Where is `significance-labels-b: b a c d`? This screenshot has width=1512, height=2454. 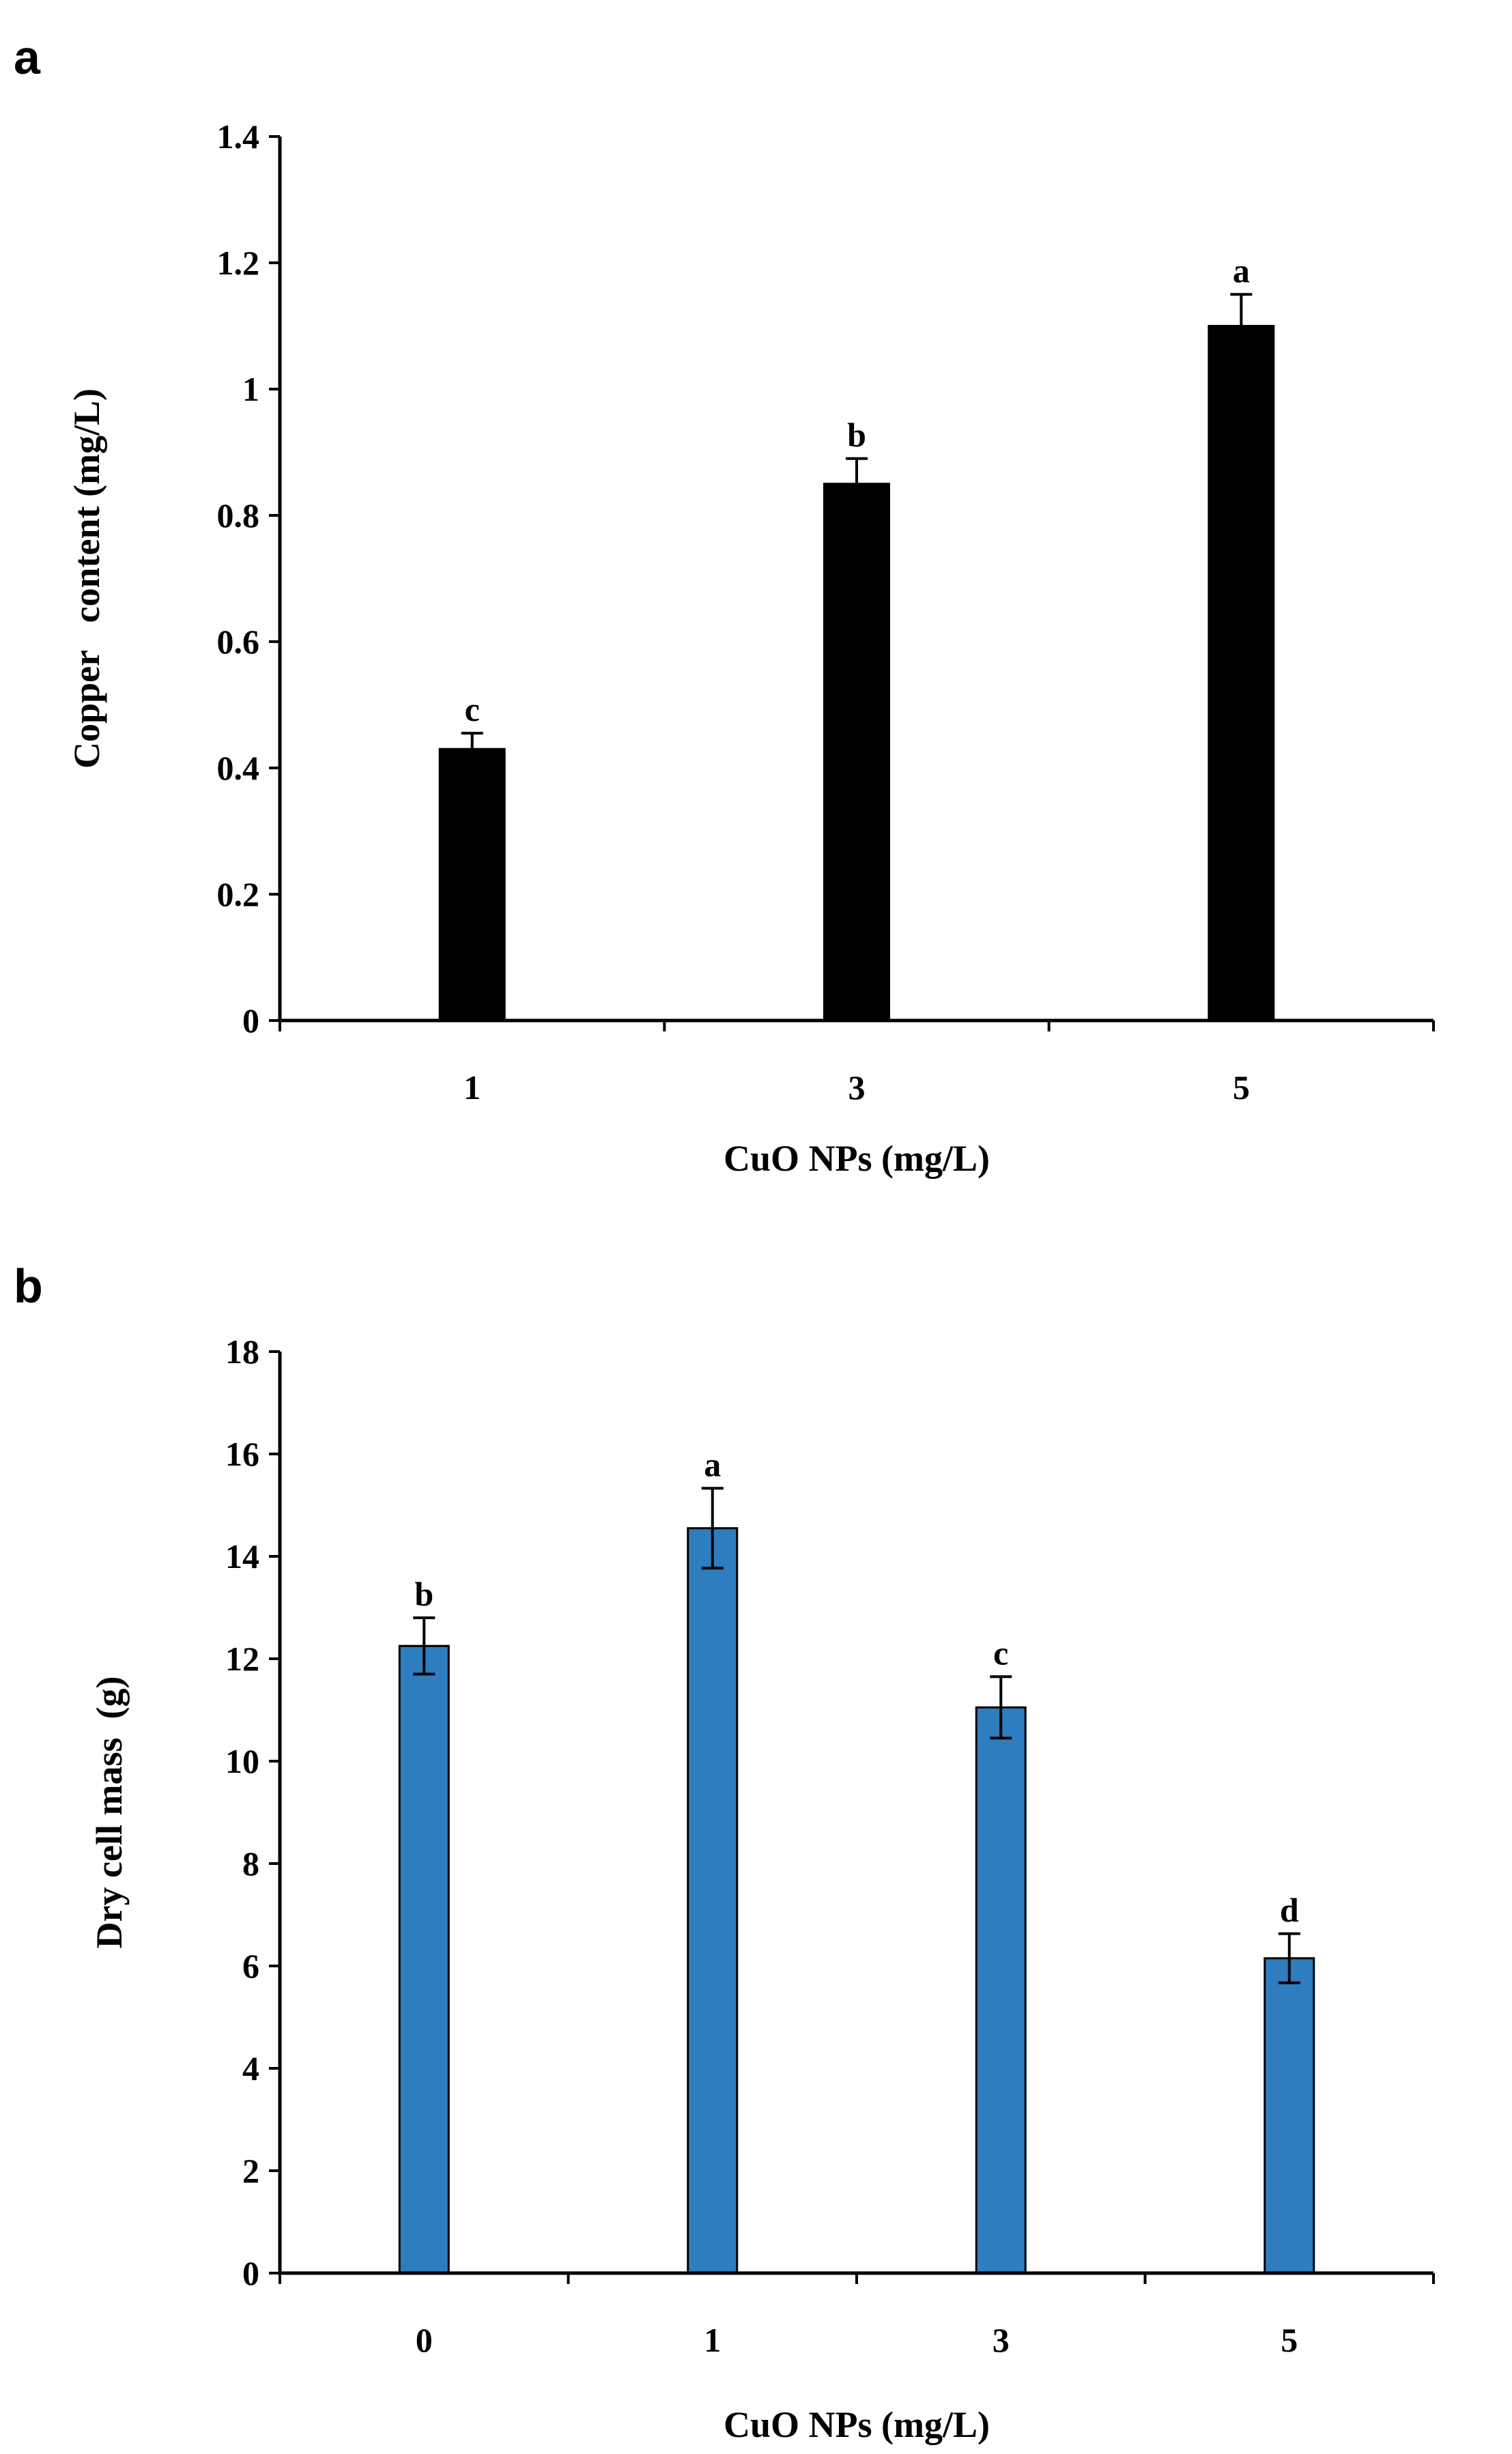
significance-labels-b: b a c d is located at coordinates (857, 1687).